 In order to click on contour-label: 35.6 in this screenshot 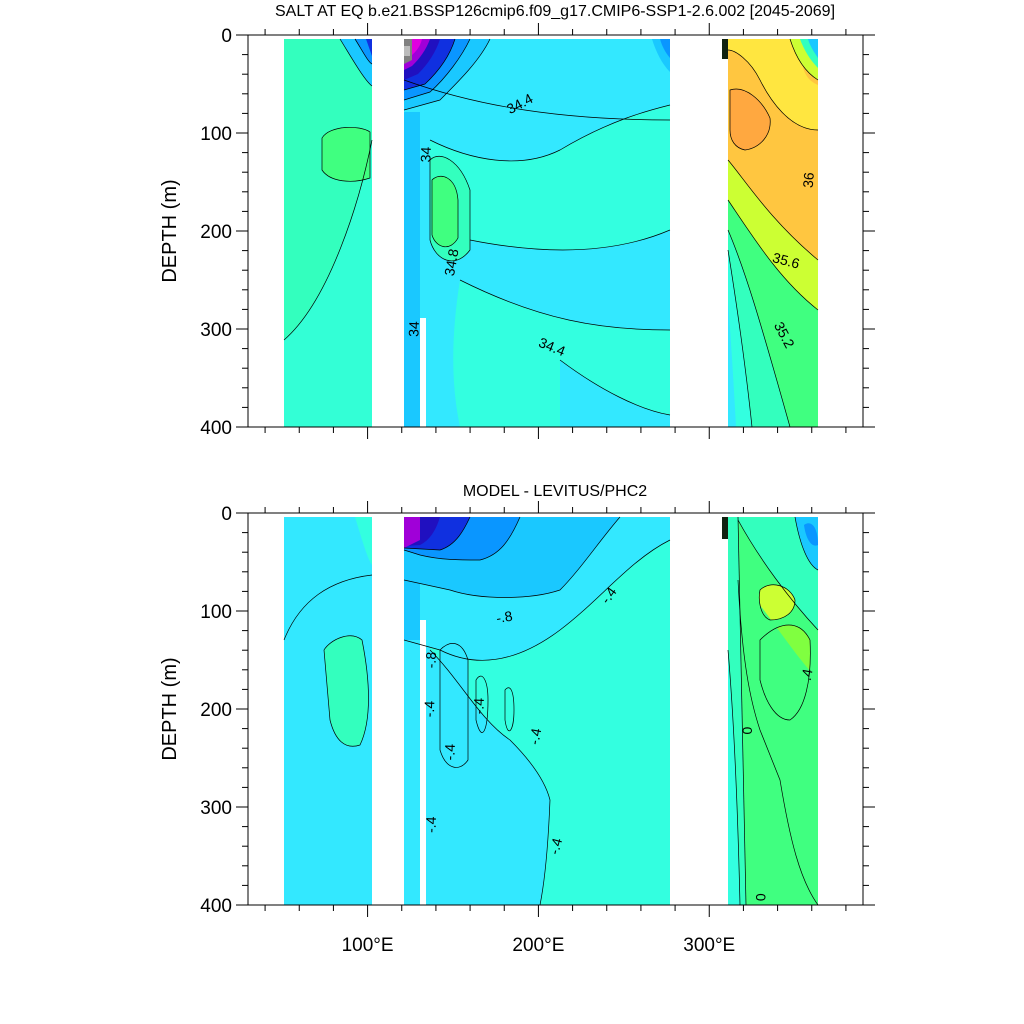, I will do `click(786, 260)`.